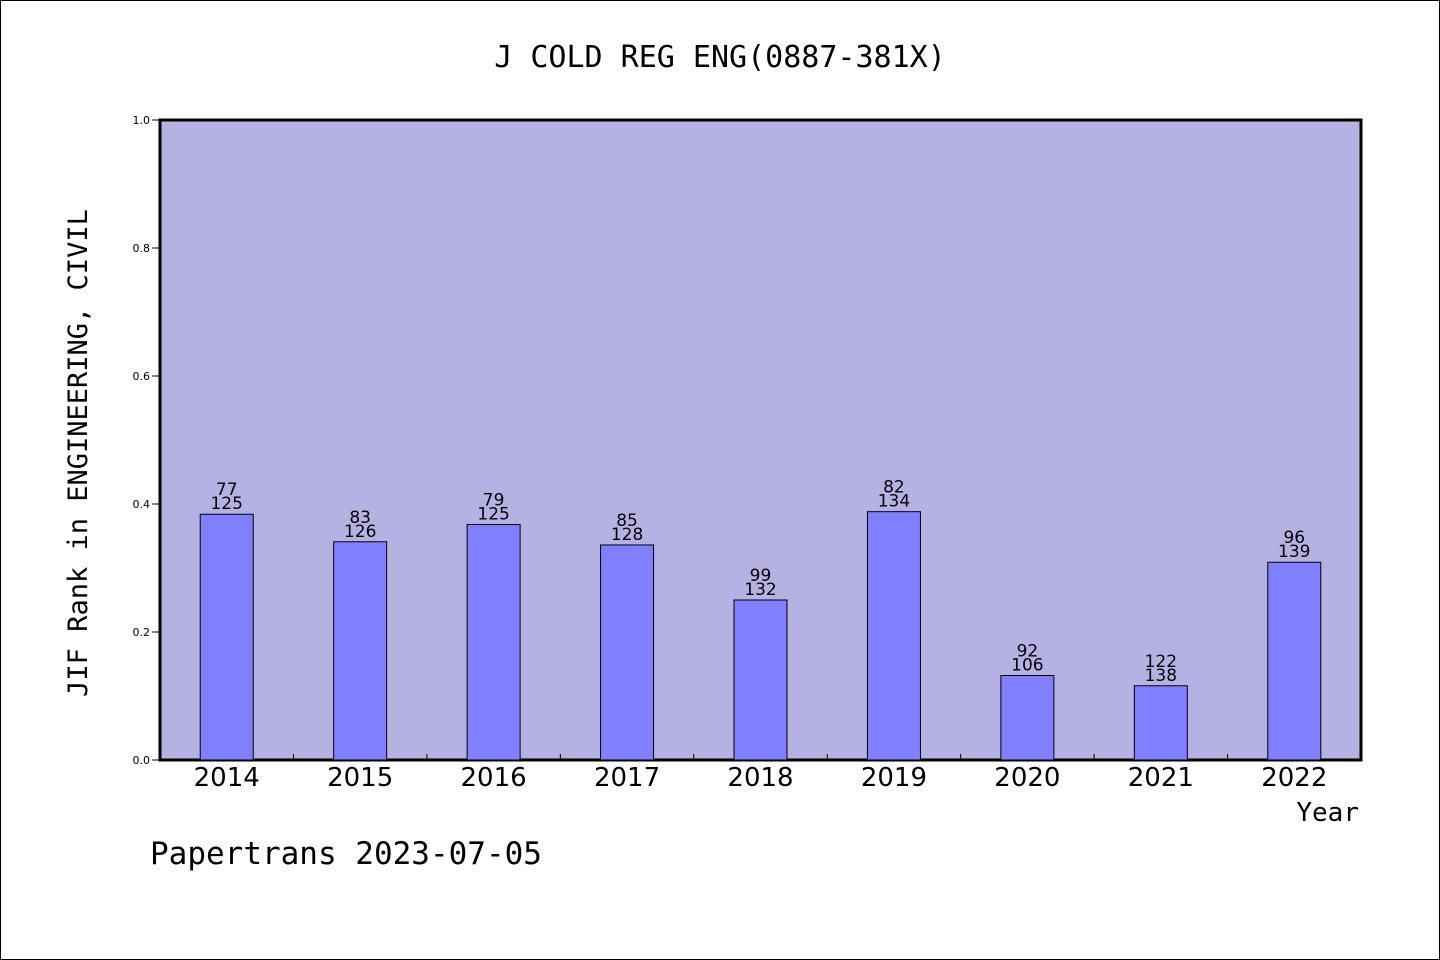 The width and height of the screenshot is (1440, 960). What do you see at coordinates (142, 376) in the screenshot?
I see `y-tick-label: 0.6` at bounding box center [142, 376].